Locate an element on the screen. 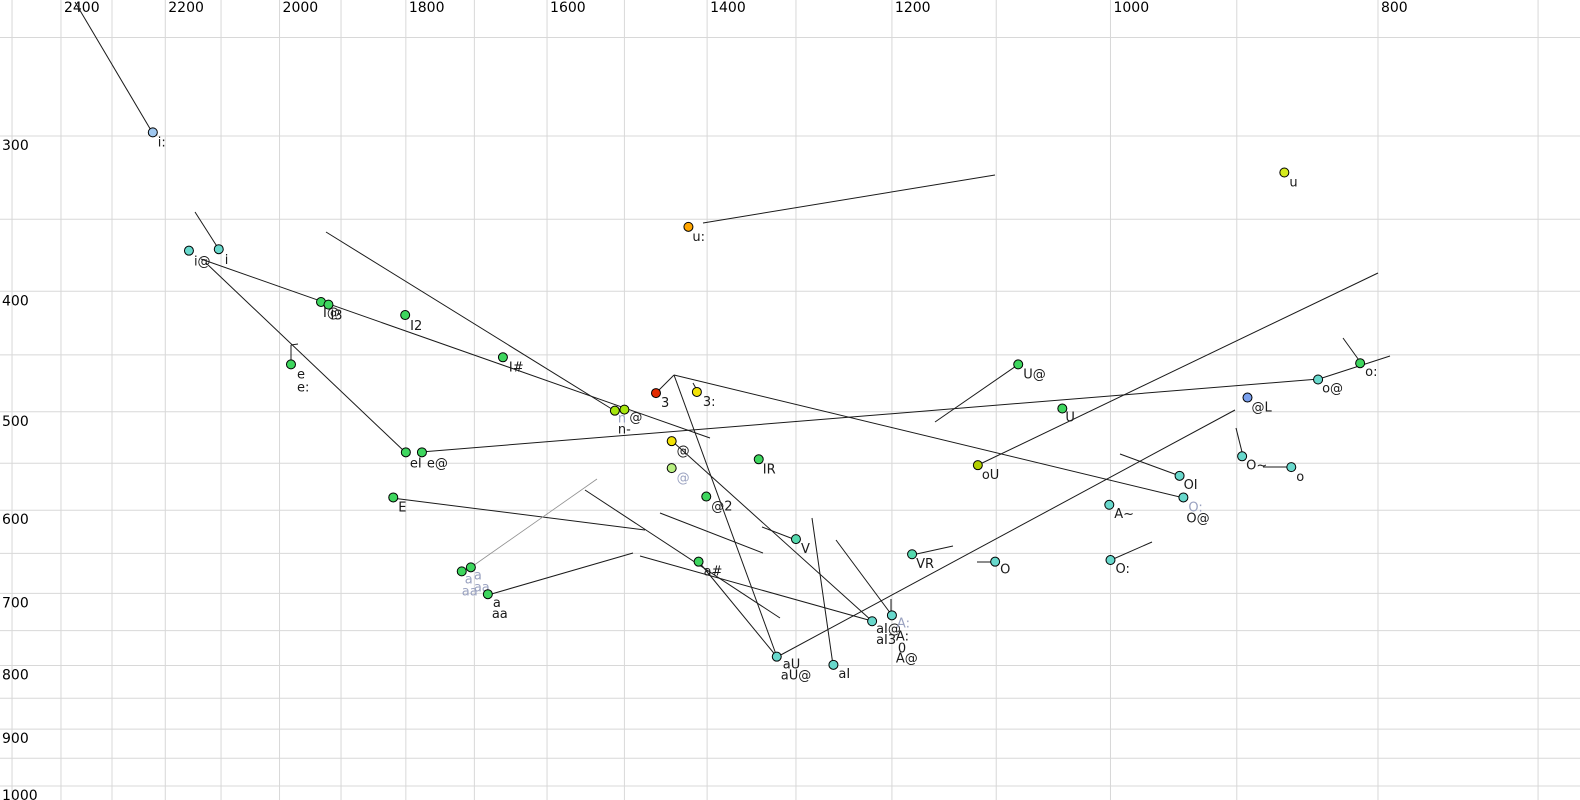 The height and width of the screenshot is (800, 1580). point-label: aI3 is located at coordinates (886, 640).